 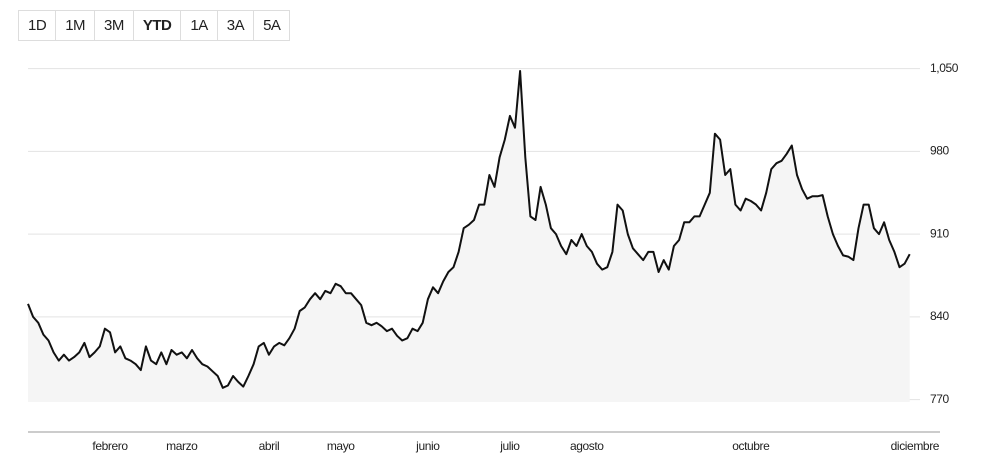 I want to click on x-tick-label: febrero, so click(x=110, y=446).